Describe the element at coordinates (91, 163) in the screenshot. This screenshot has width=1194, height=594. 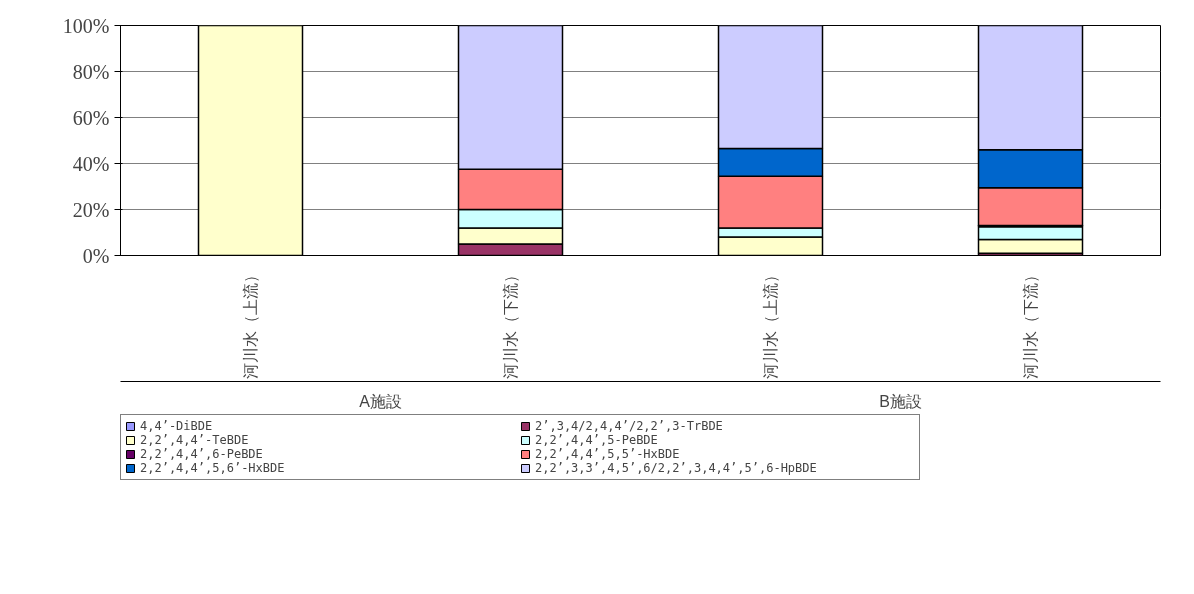
I see `y-tick-label: 40%` at that location.